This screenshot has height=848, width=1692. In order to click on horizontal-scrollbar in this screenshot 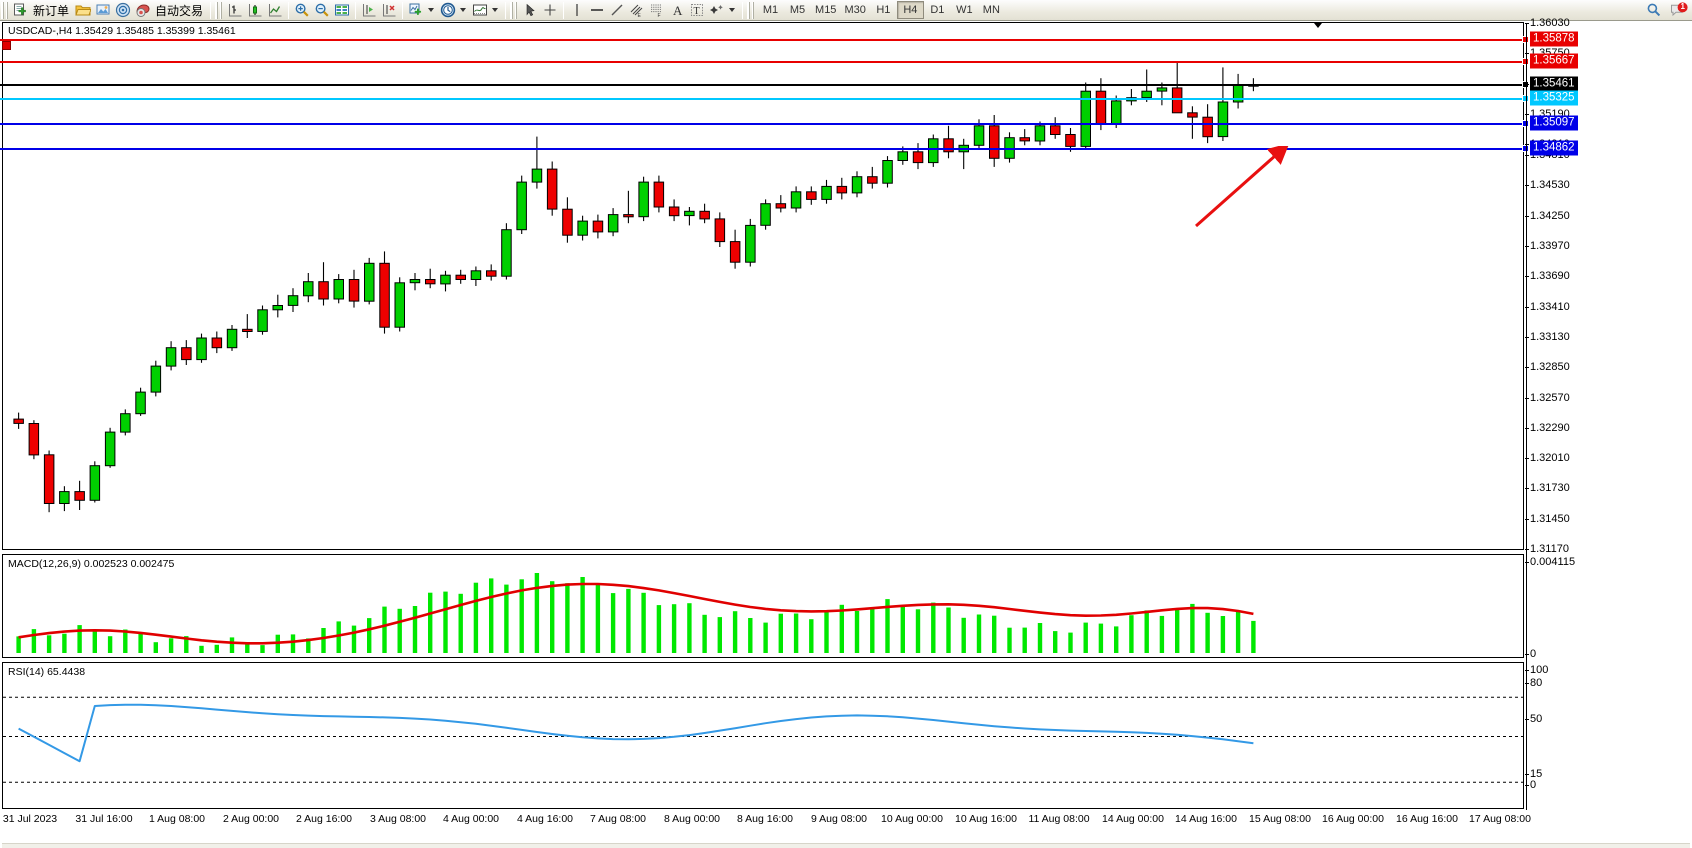, I will do `click(846, 845)`.